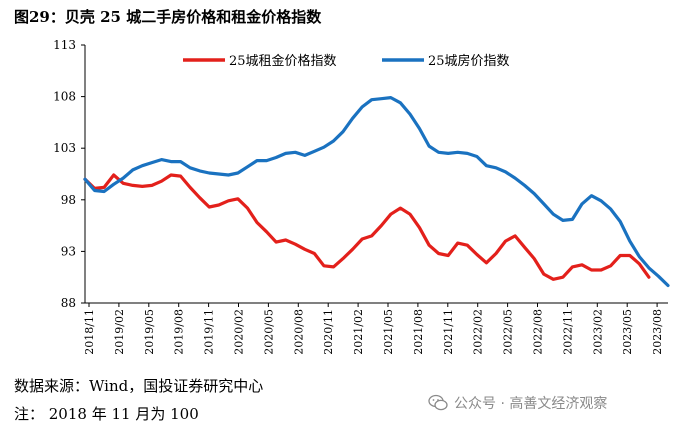 This screenshot has height=431, width=700. I want to click on x-tick-label: 2023/08, so click(657, 332).